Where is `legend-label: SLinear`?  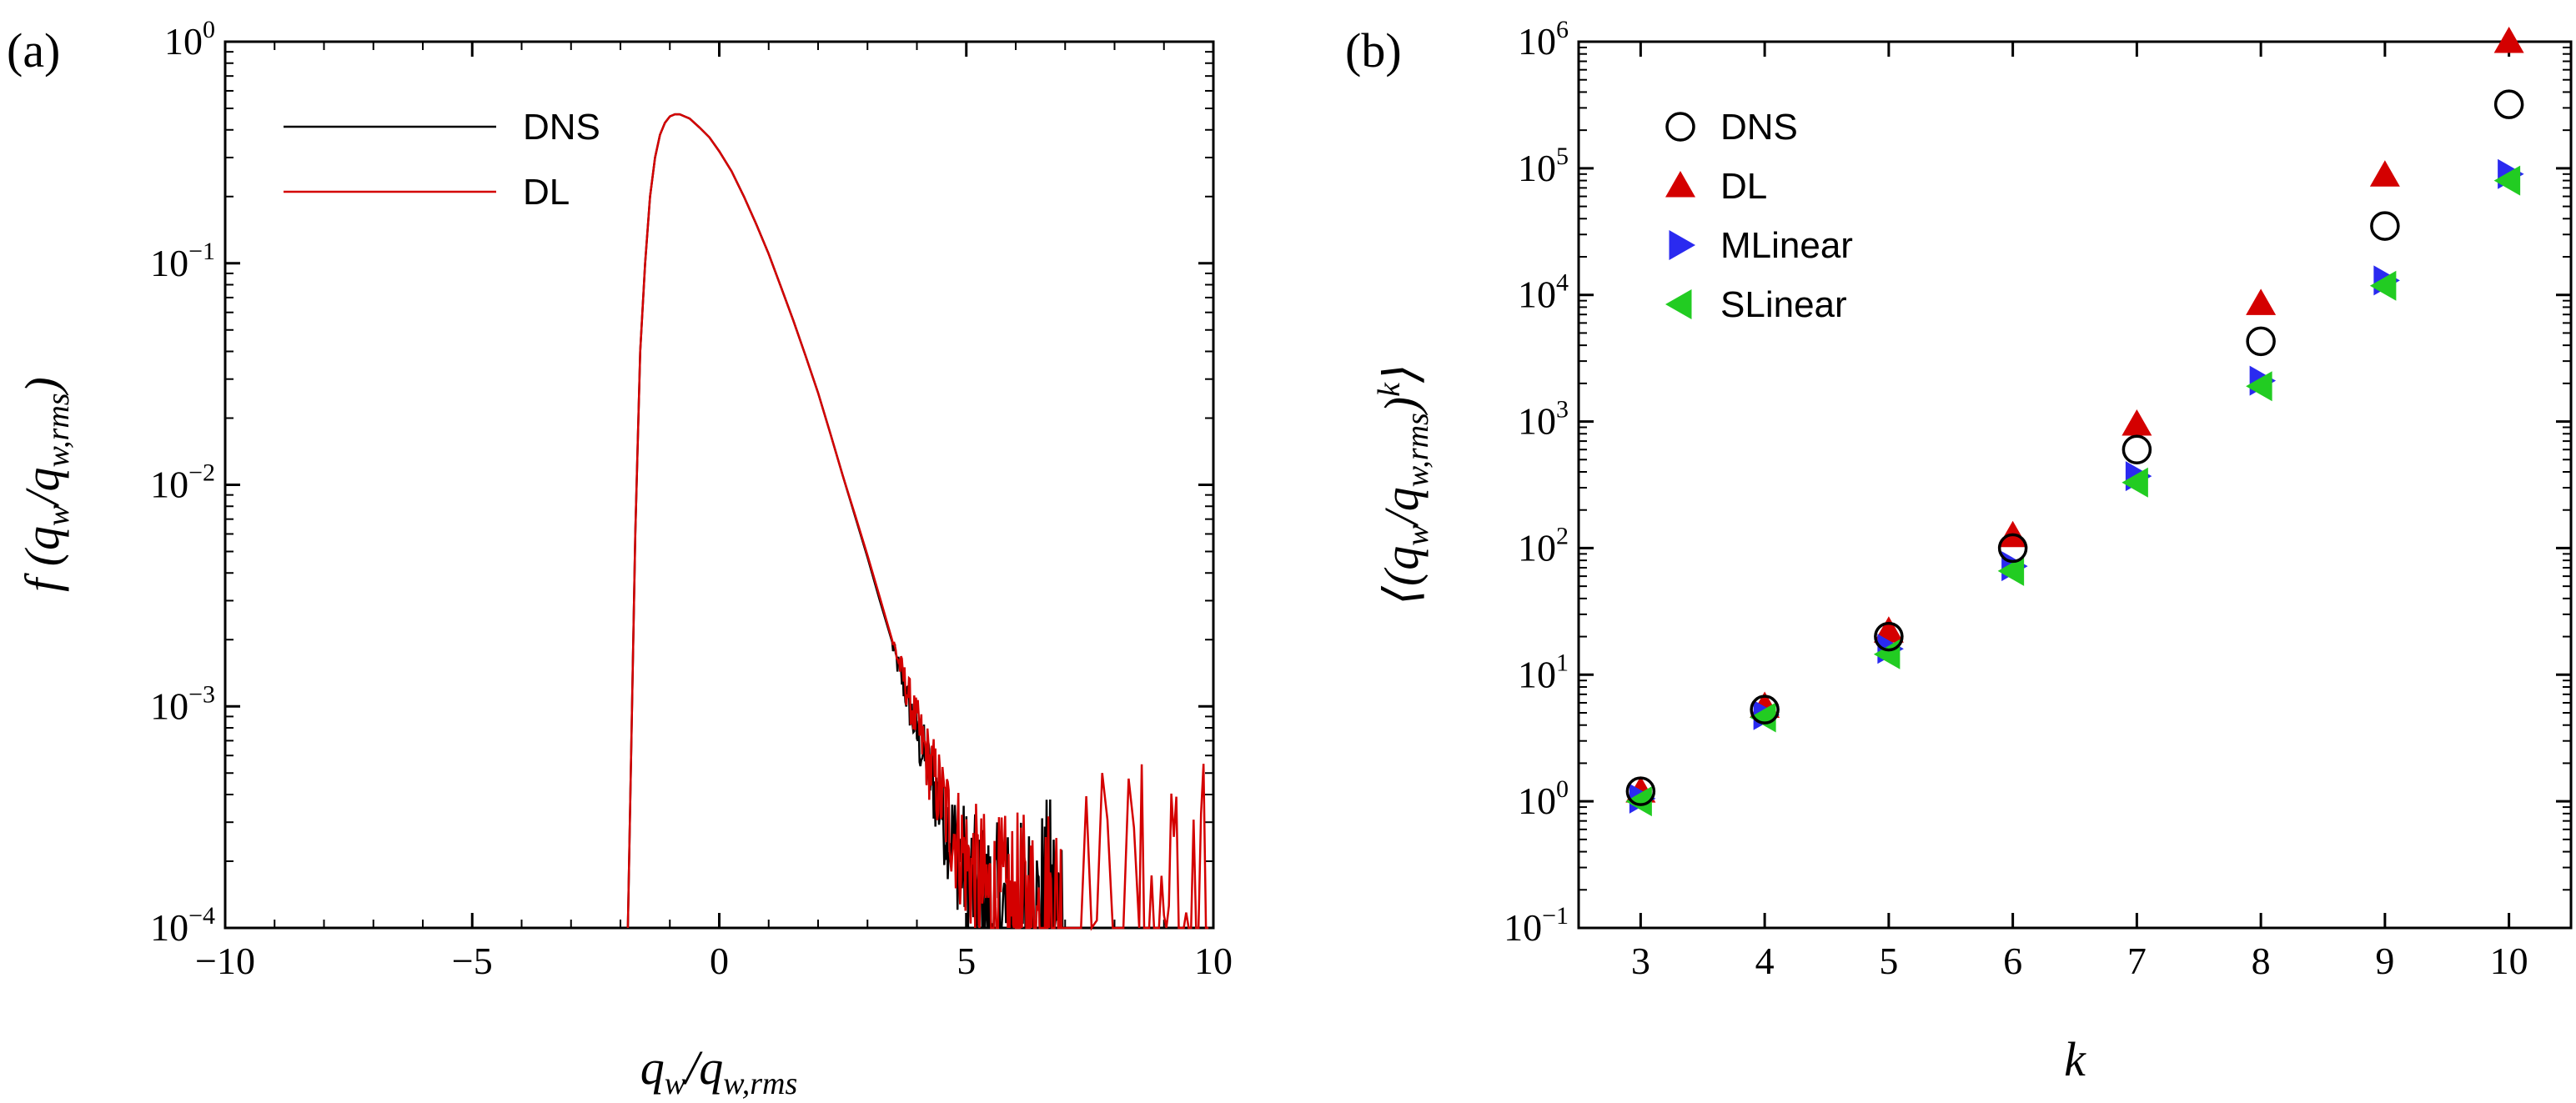 legend-label: SLinear is located at coordinates (1783, 304).